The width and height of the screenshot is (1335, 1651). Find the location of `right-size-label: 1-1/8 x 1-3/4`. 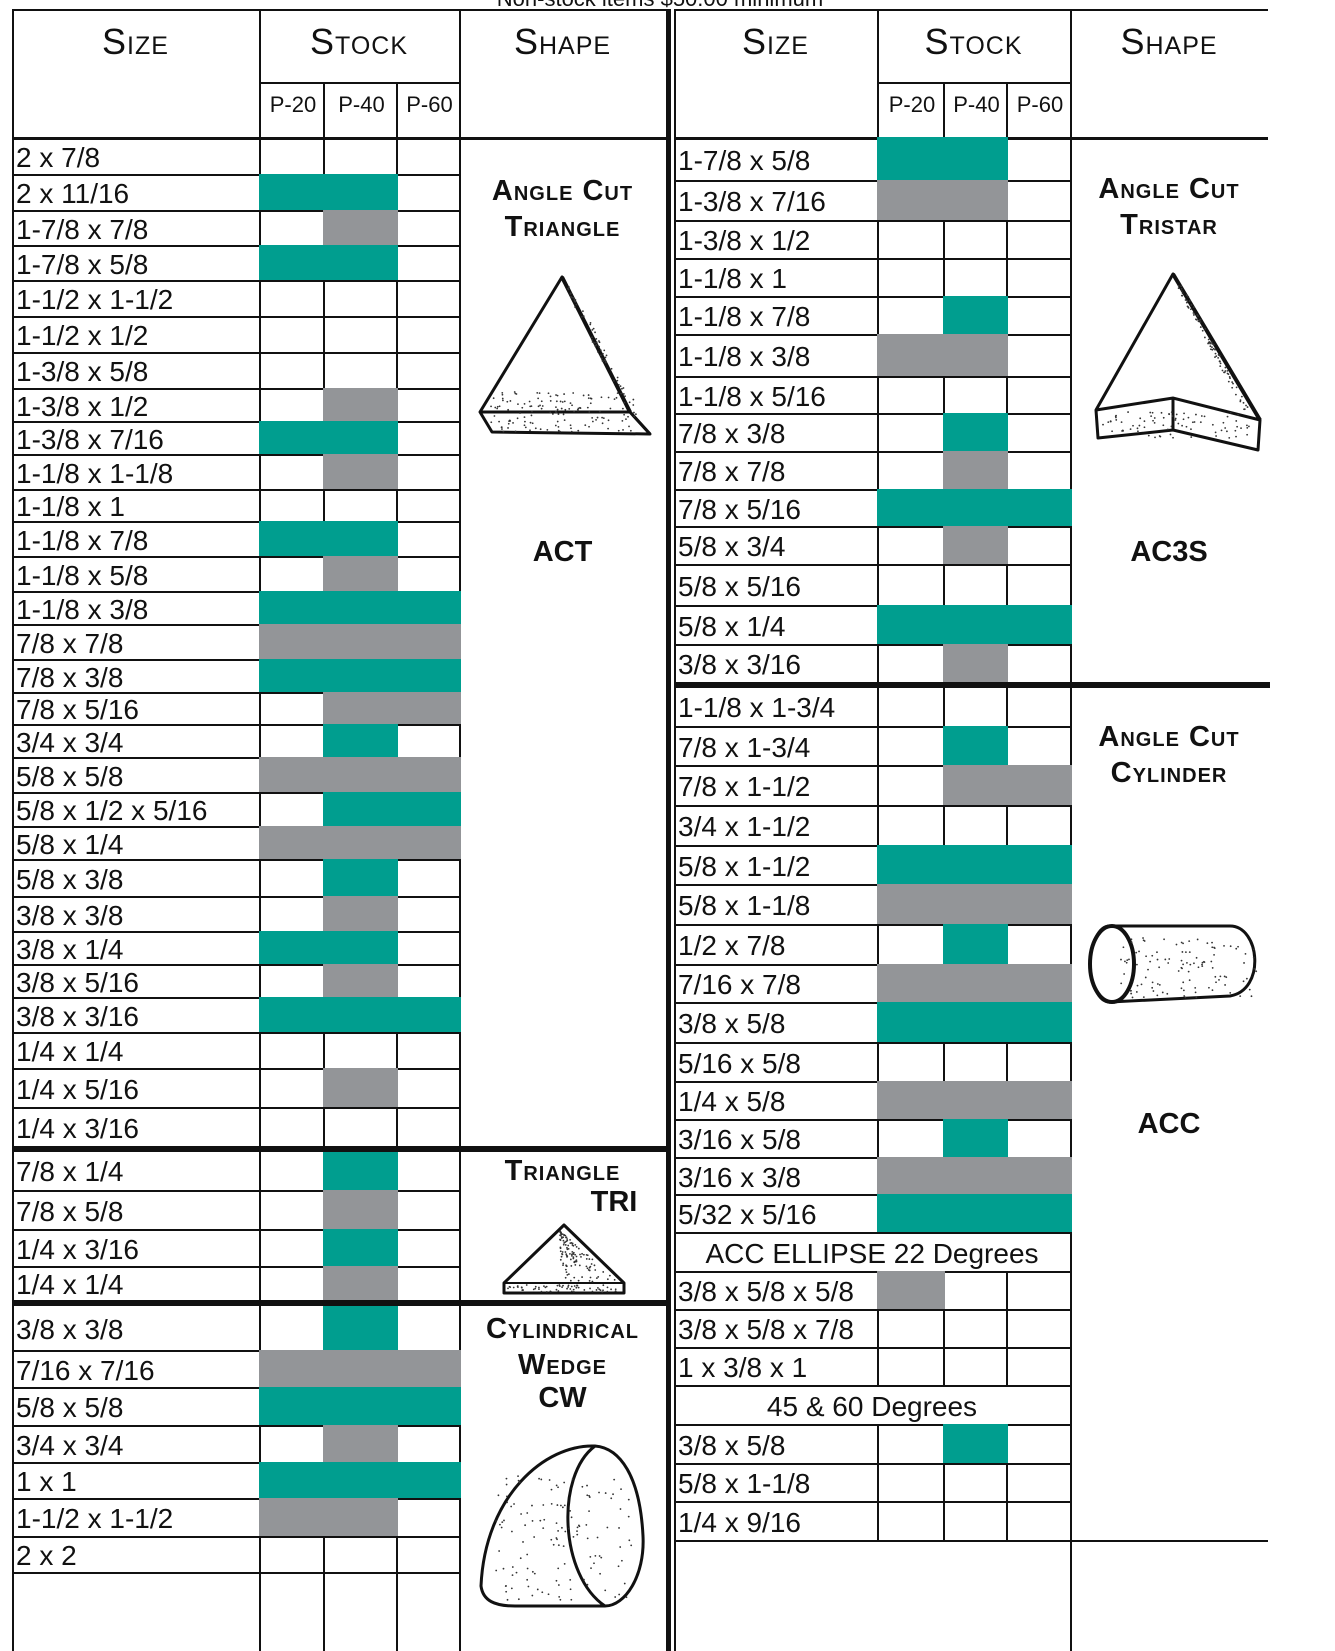

right-size-label: 1-1/8 x 1-3/4 is located at coordinates (757, 707).